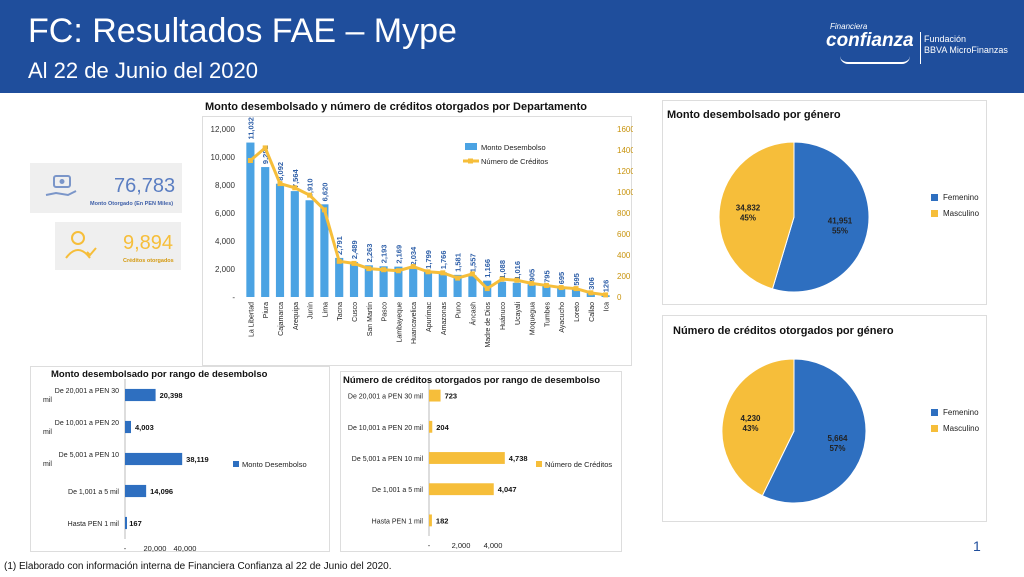 This screenshot has height=577, width=1024. I want to click on dept-bar-label: 6,910, so click(310, 187).